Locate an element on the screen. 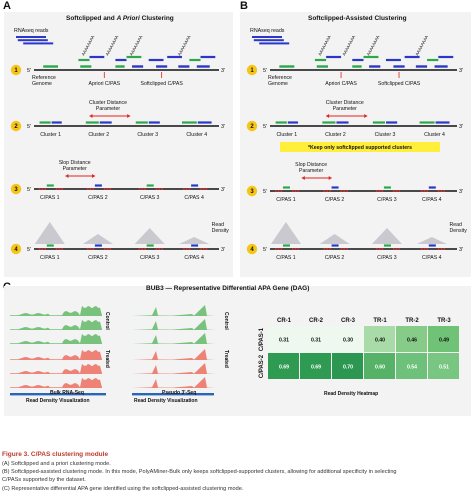 This screenshot has height=495, width=474. heatmap-title: Read Density Heatmap is located at coordinates (351, 394).